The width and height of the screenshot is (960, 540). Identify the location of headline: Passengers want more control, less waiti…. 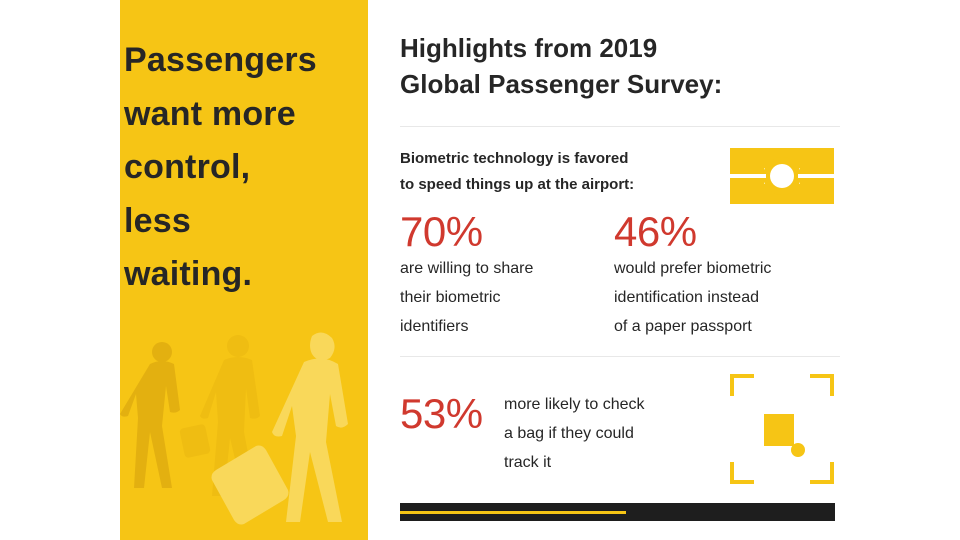
(220, 168).